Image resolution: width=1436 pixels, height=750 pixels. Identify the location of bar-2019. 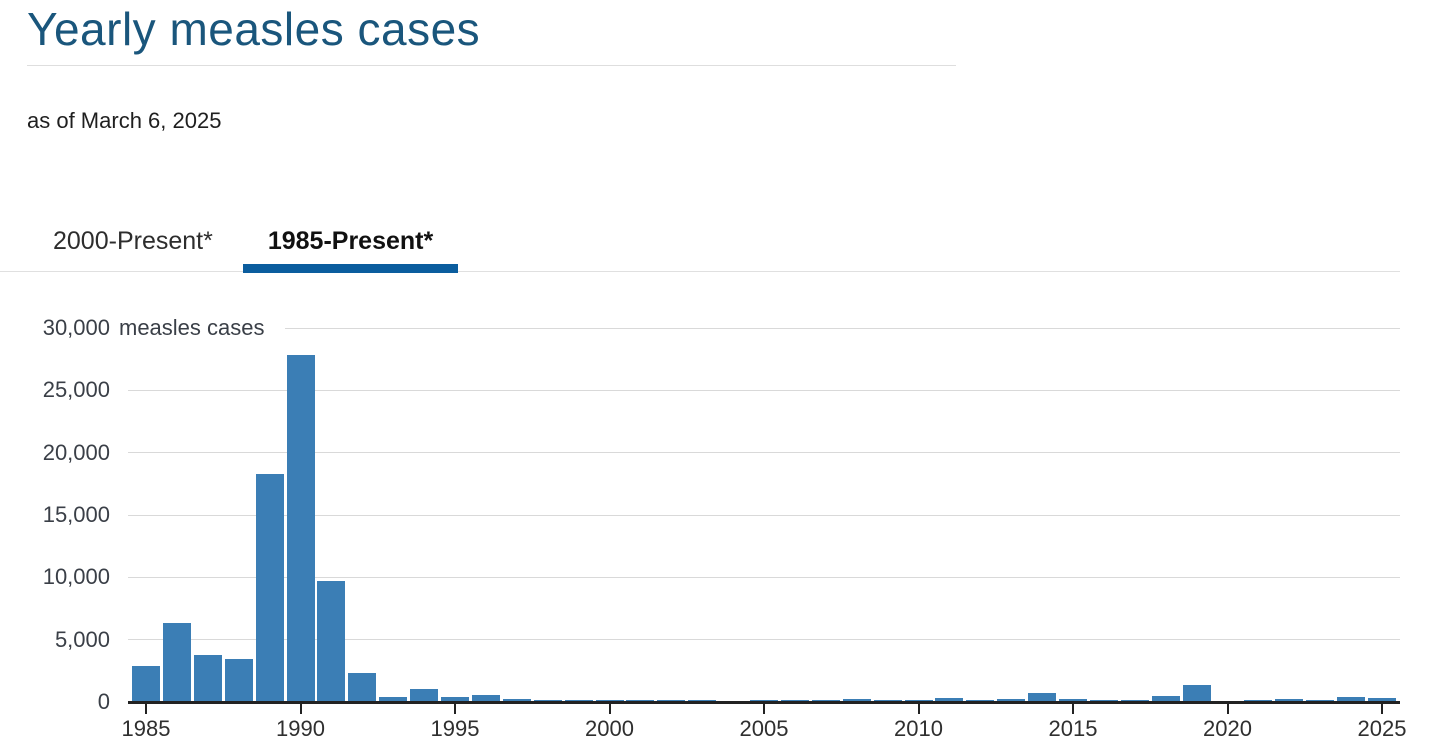
(1196, 693).